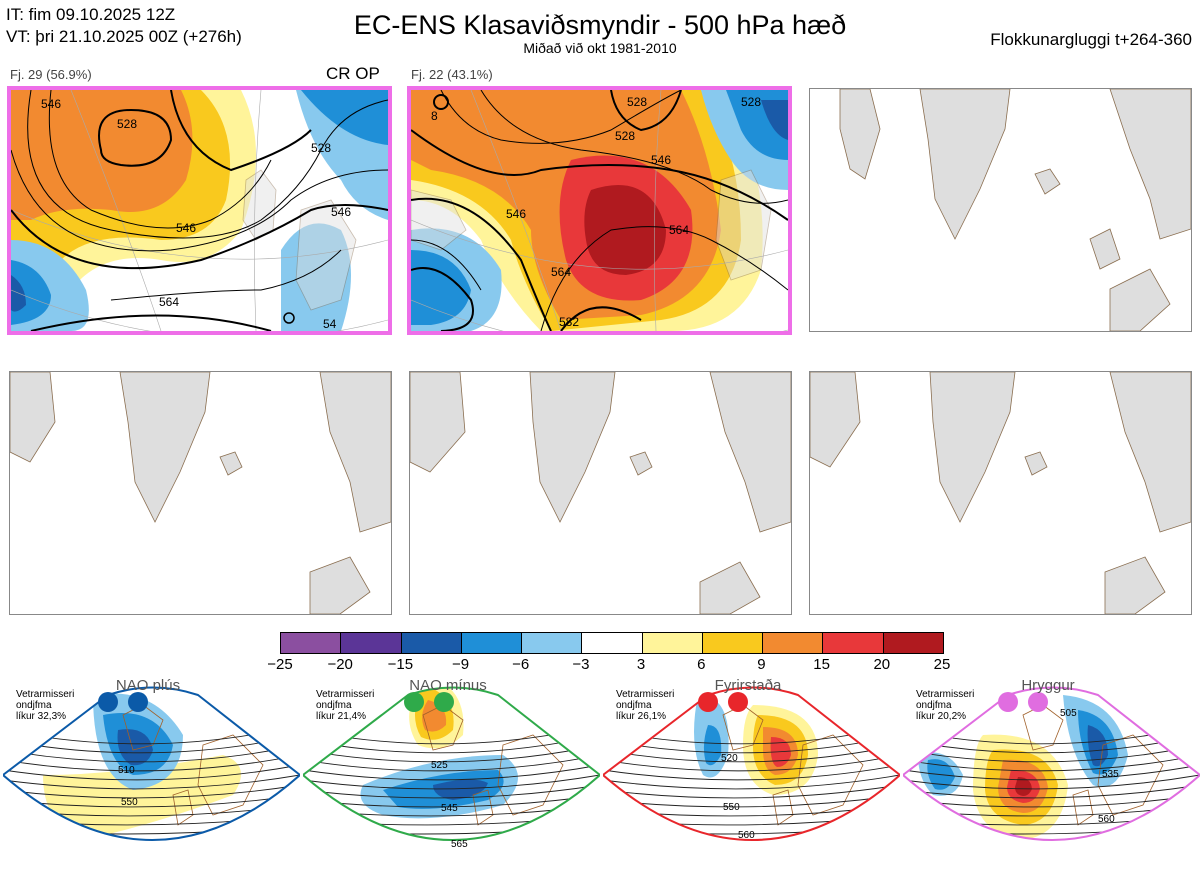 The width and height of the screenshot is (1200, 876). Describe the element at coordinates (521, 664) in the screenshot. I see `colorbar-tick-label: −6` at that location.